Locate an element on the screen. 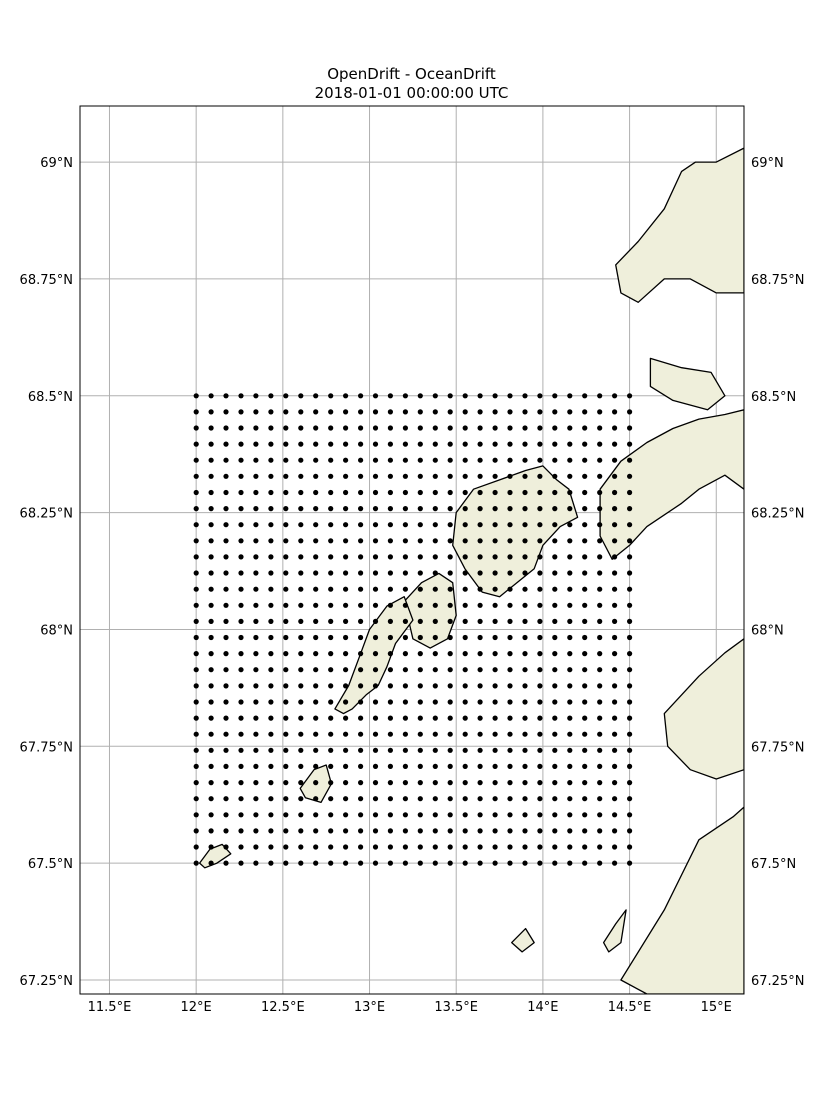 The image size is (823, 1100). map-title: OpenDrift - OceanDrift is located at coordinates (411, 74).